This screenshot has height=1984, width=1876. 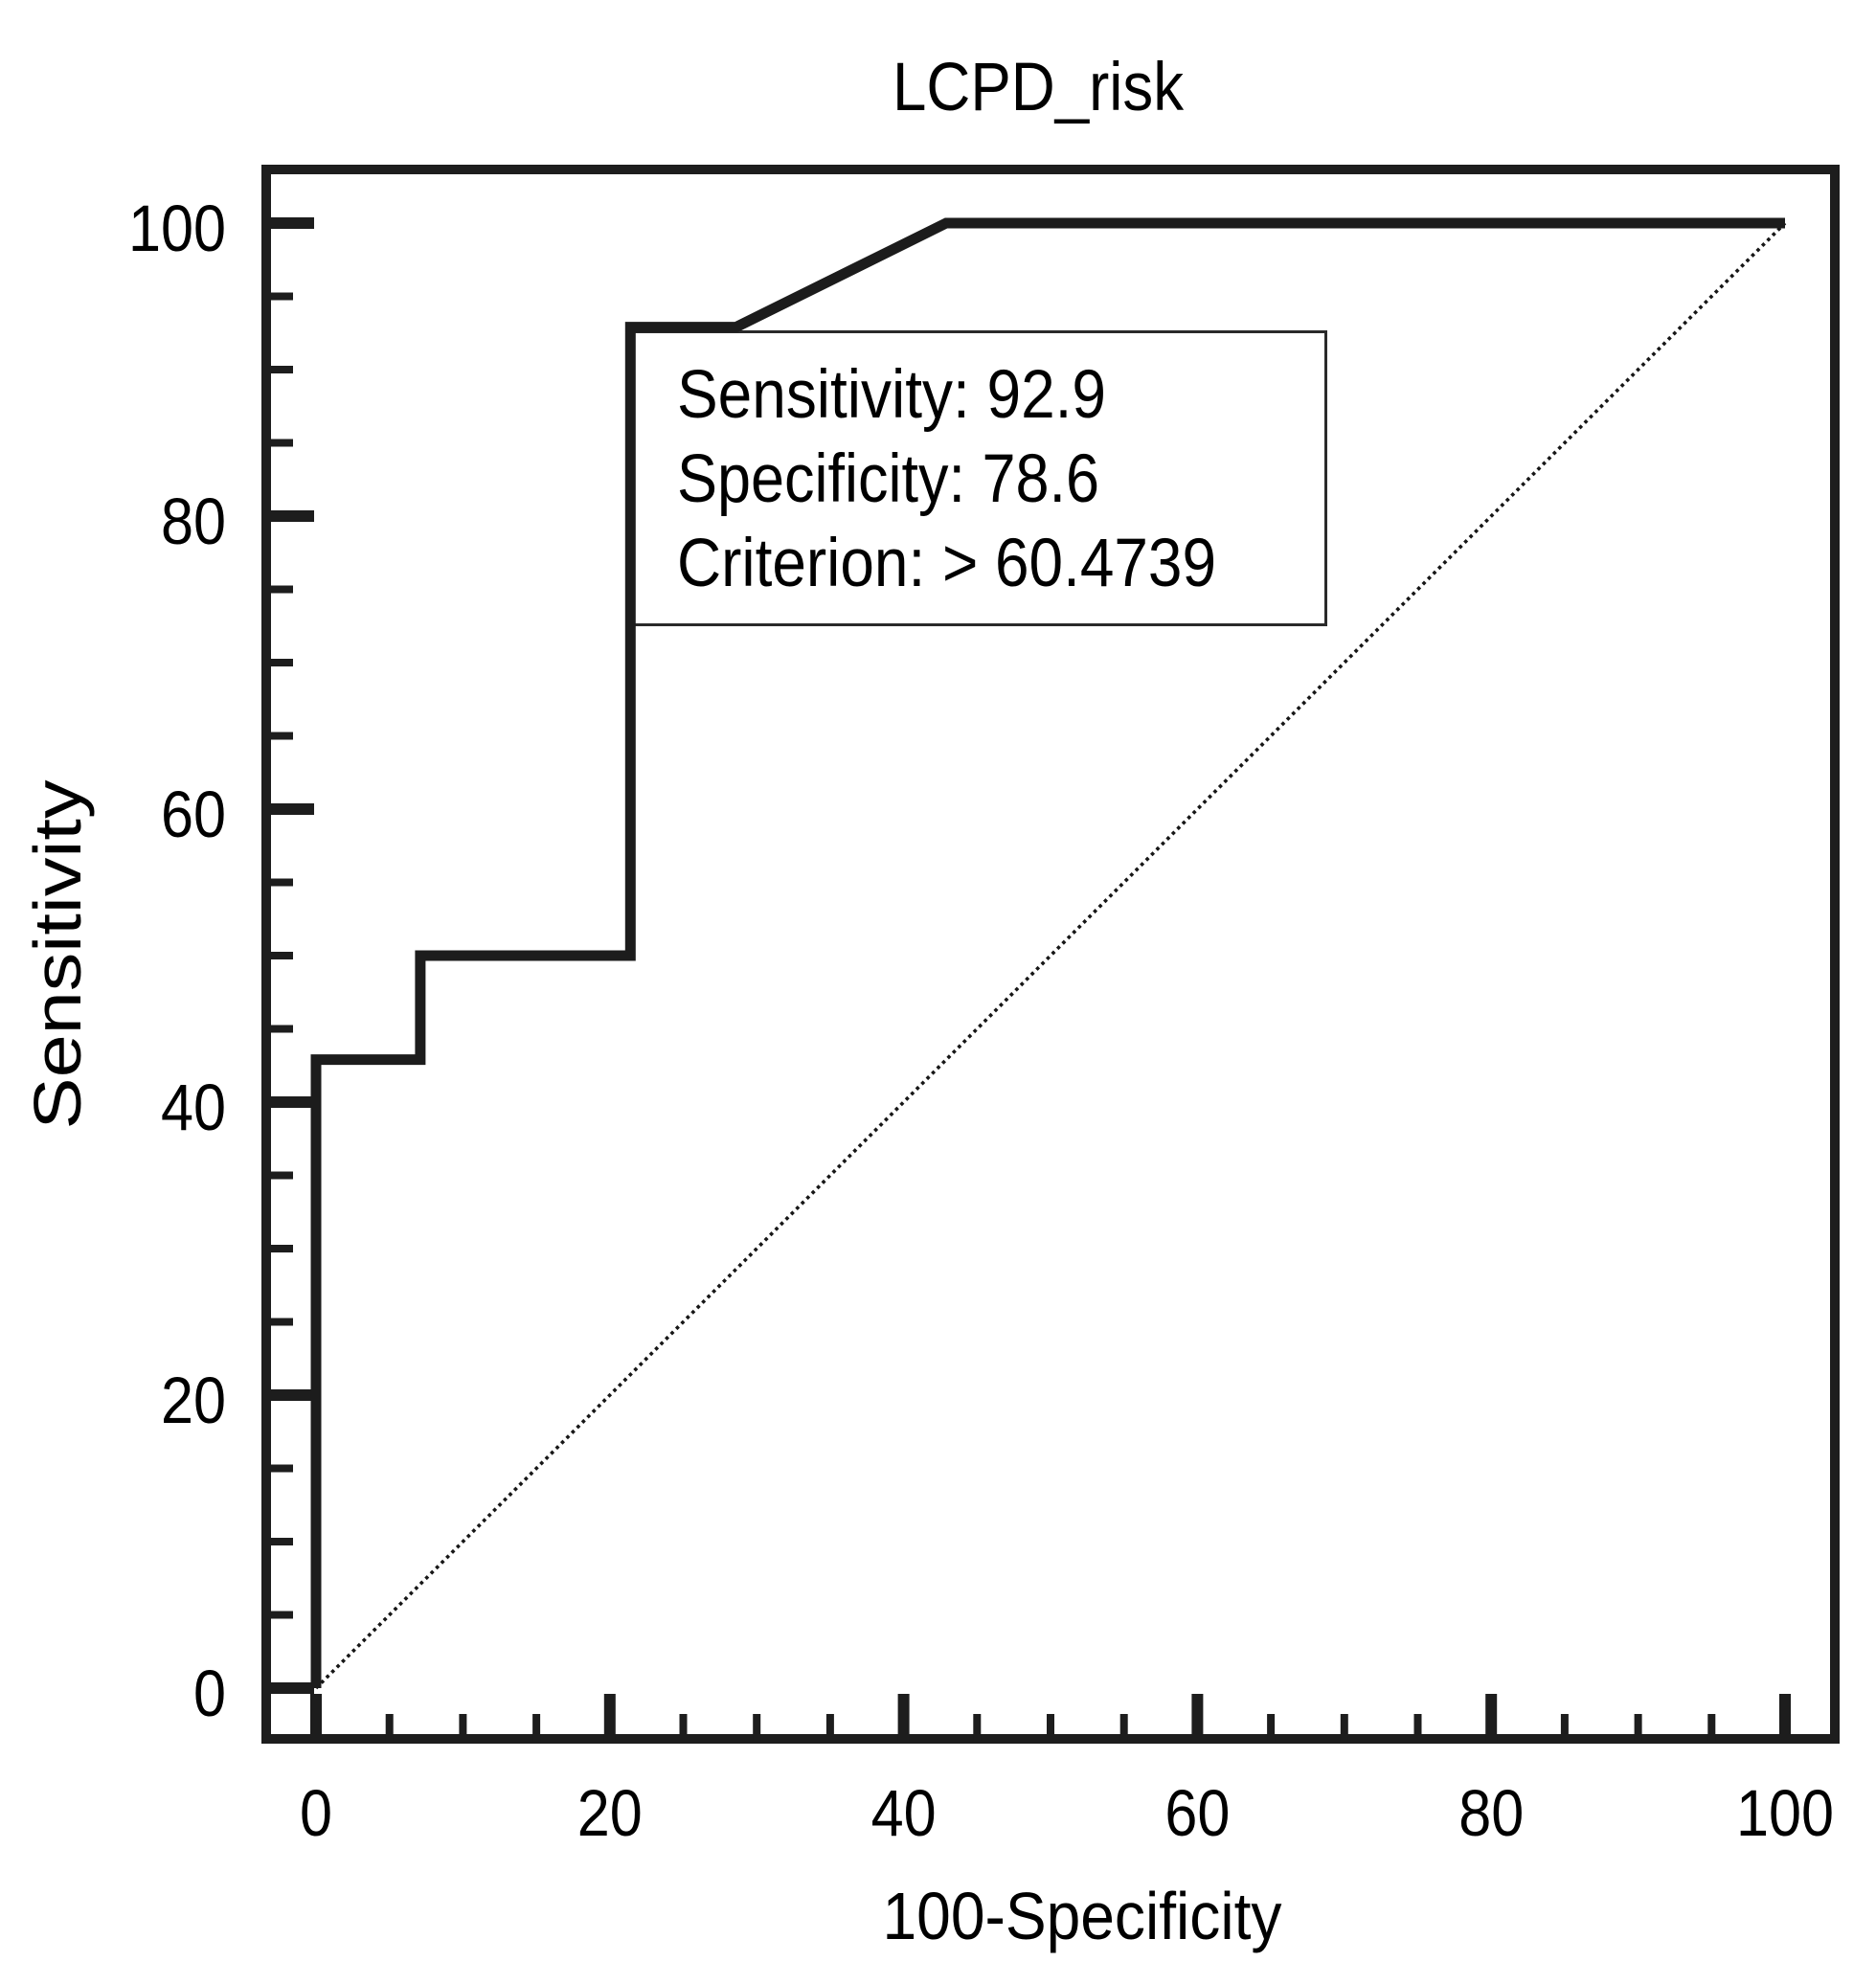 I want to click on svg-text: 100-Specificity, so click(x=1082, y=1916).